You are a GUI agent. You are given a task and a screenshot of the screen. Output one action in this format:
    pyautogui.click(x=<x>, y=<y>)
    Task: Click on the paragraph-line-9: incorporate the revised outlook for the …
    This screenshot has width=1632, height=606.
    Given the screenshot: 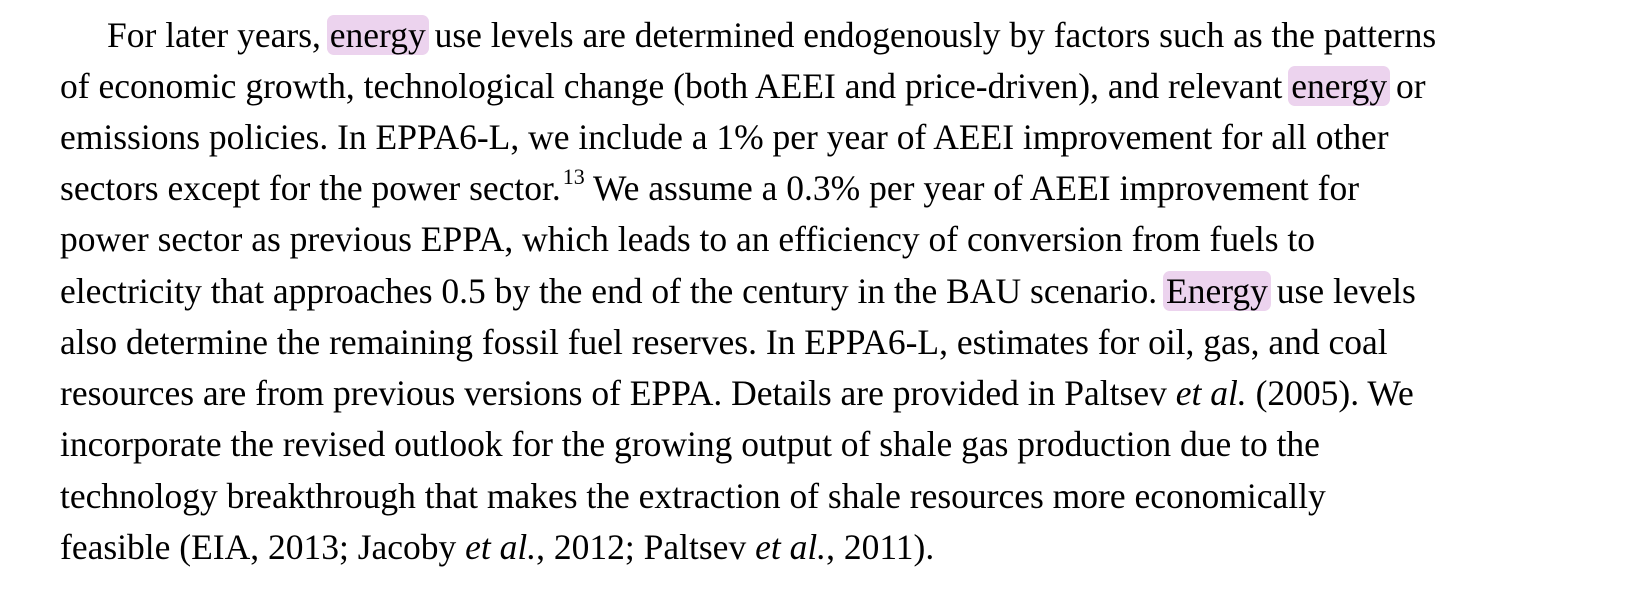 What is the action you would take?
    pyautogui.click(x=690, y=444)
    